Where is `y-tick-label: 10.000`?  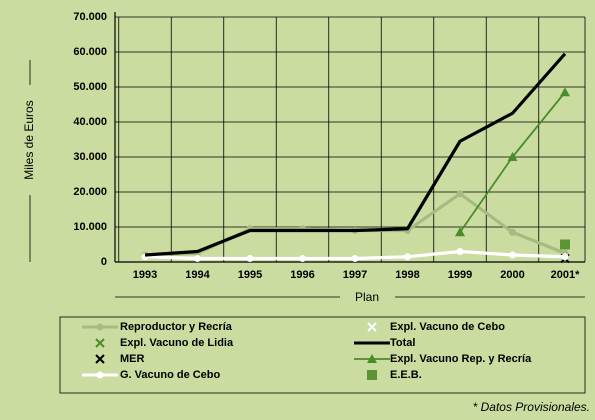
y-tick-label: 10.000 is located at coordinates (90, 227).